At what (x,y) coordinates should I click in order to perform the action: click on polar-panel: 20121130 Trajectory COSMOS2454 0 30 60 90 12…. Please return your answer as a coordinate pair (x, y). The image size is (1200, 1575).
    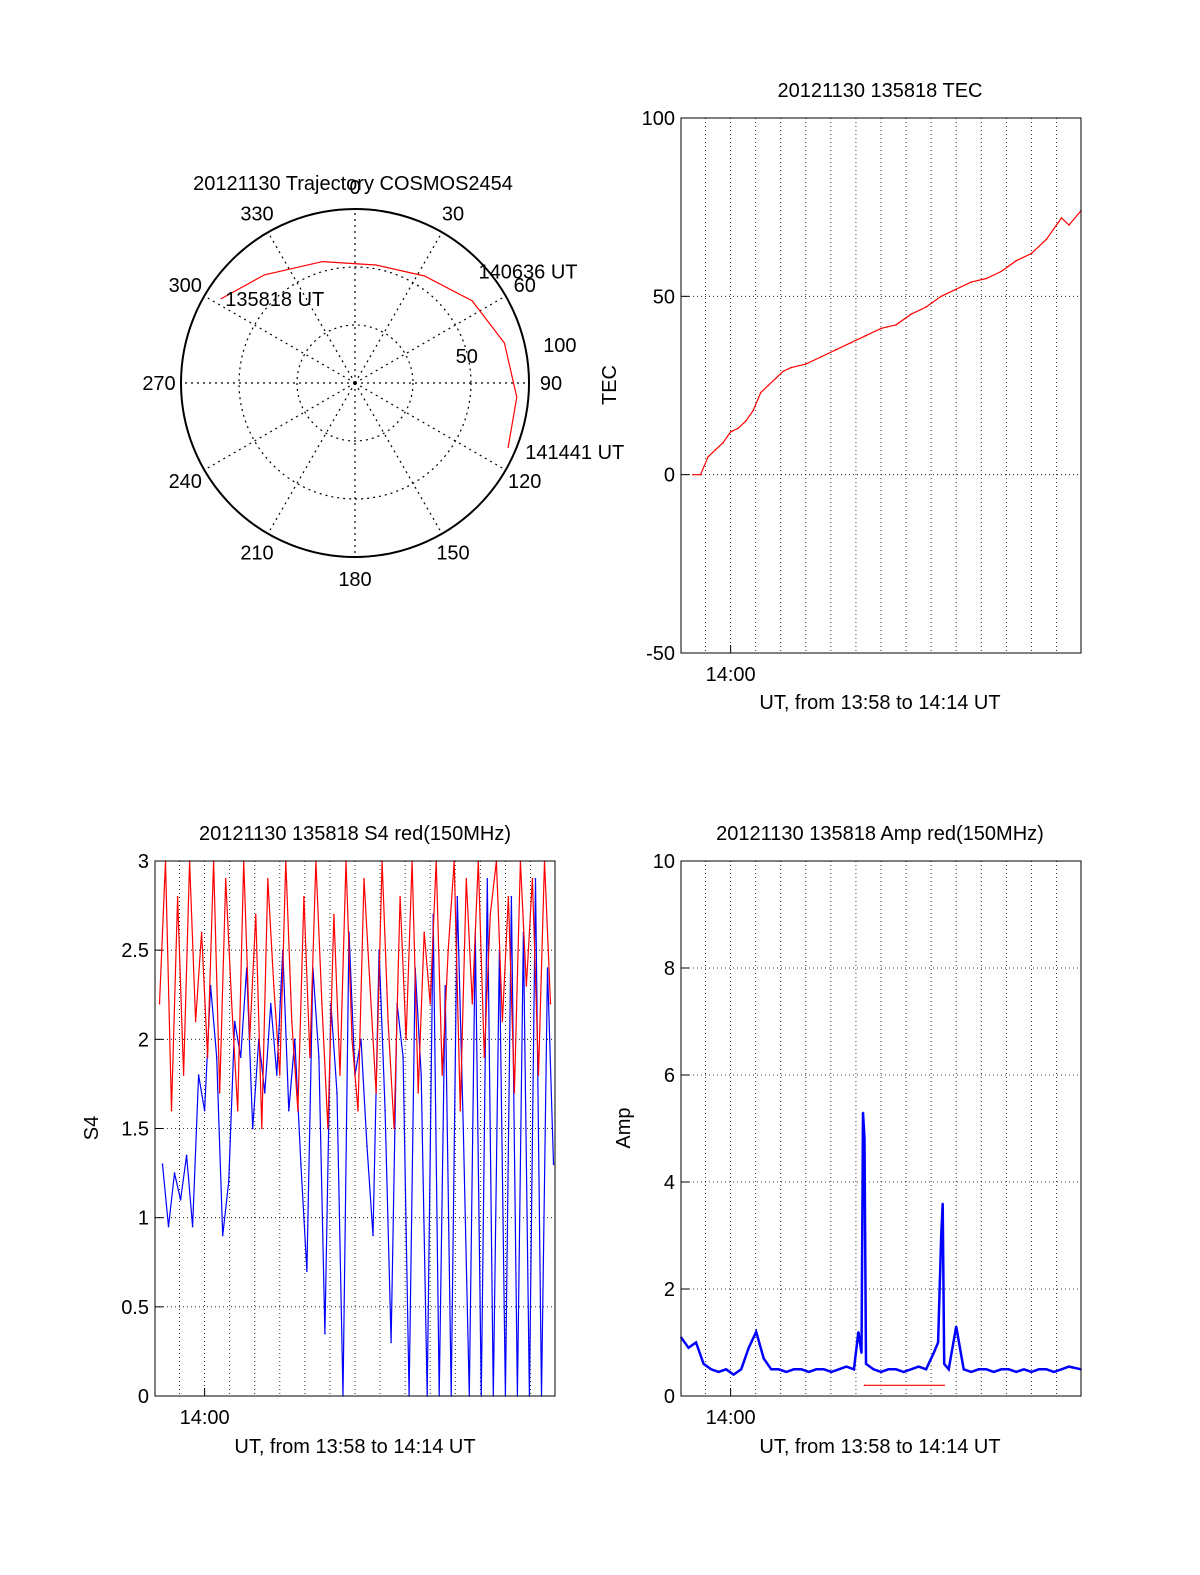
    Looking at the image, I should click on (383, 382).